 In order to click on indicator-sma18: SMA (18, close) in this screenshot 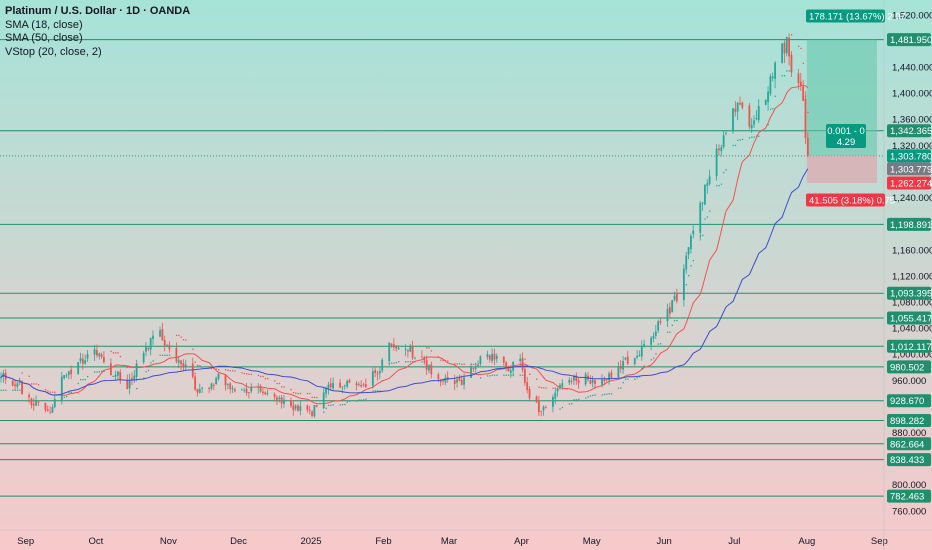, I will do `click(44, 24)`.